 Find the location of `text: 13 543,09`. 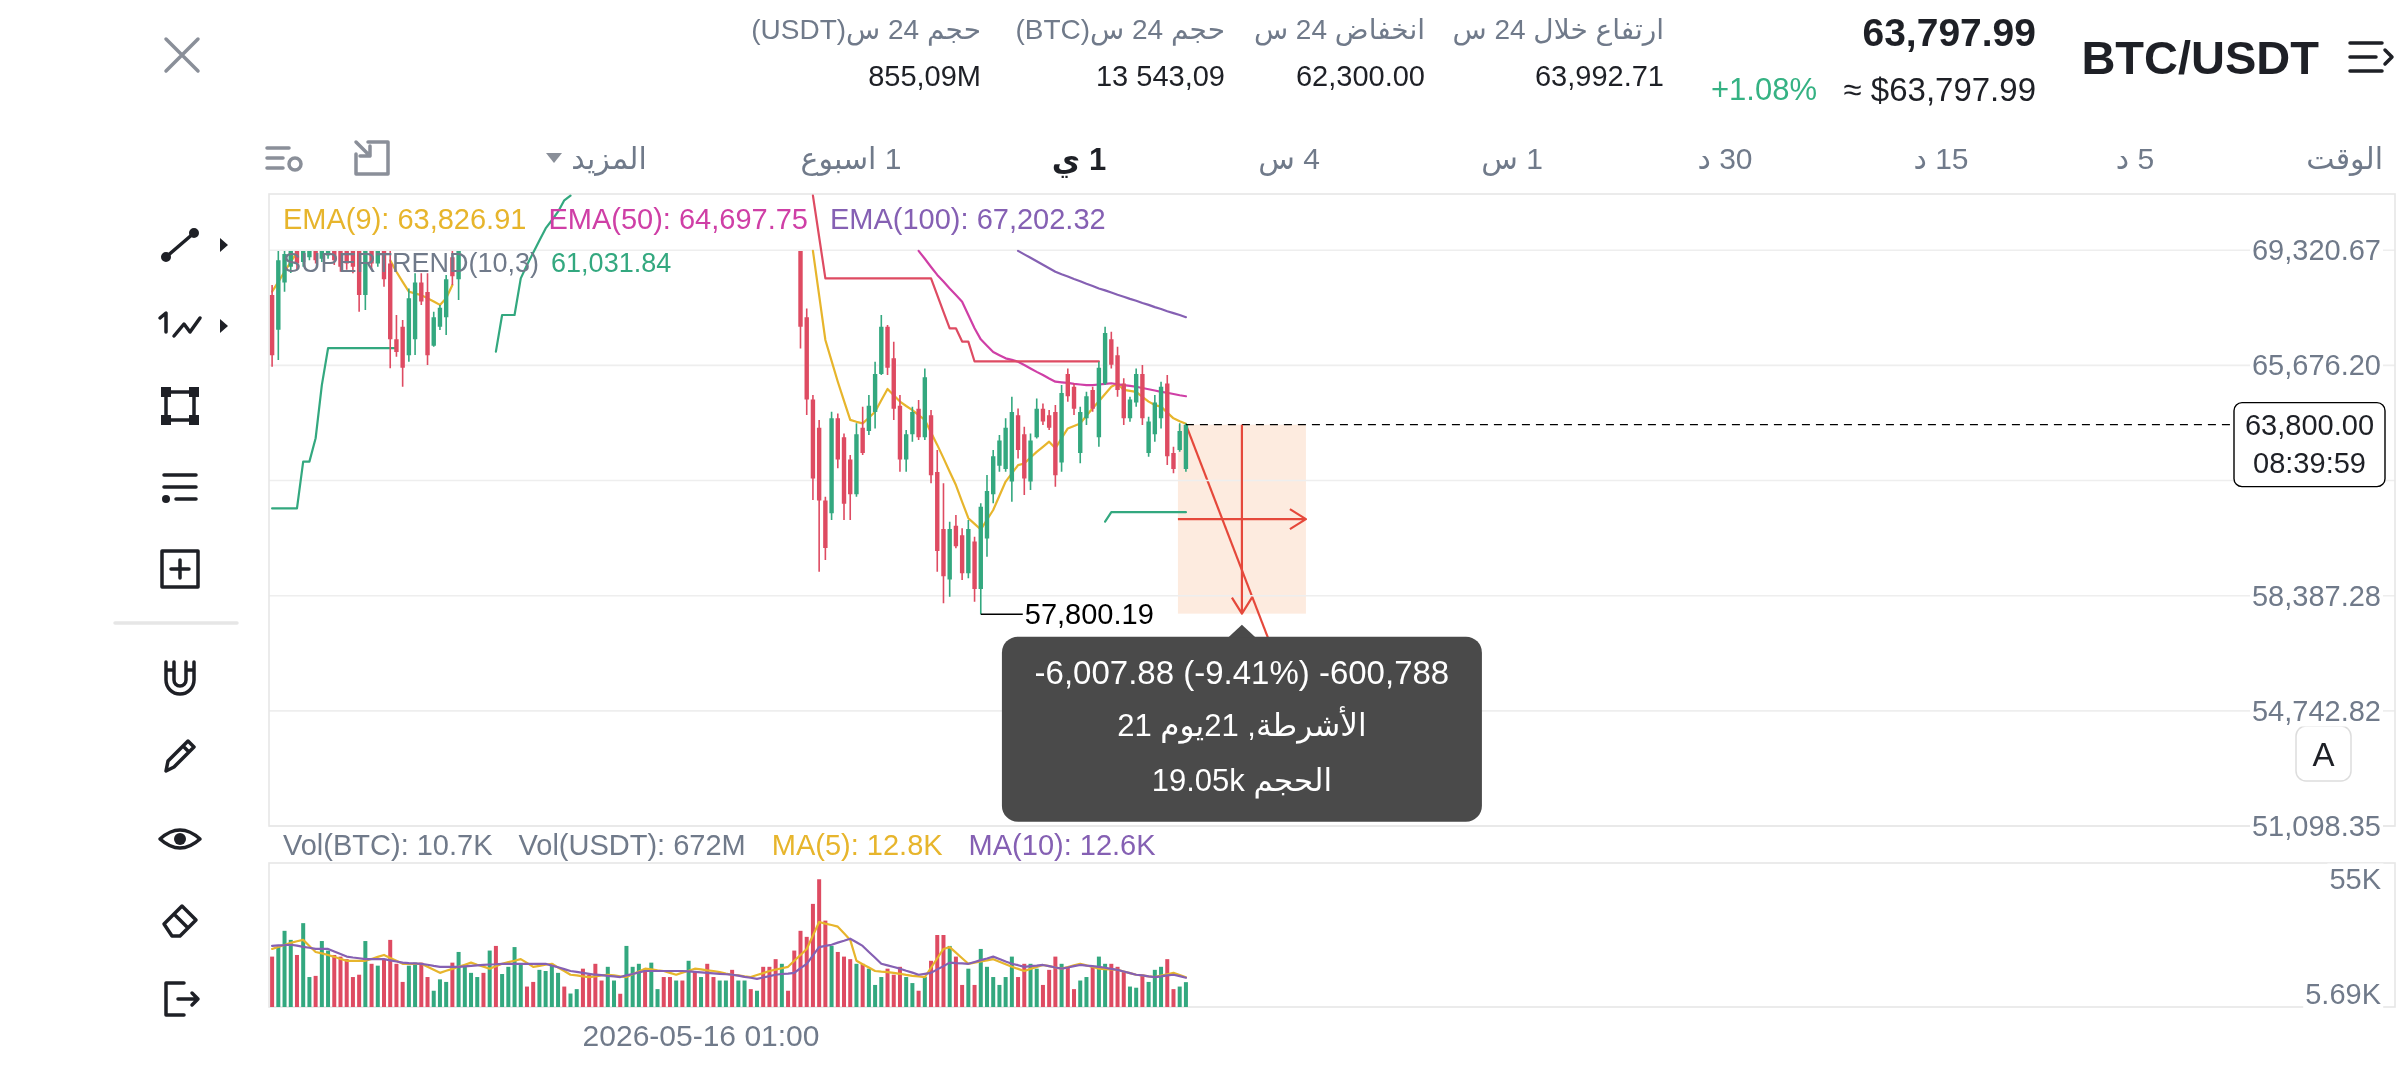

text: 13 543,09 is located at coordinates (1160, 75).